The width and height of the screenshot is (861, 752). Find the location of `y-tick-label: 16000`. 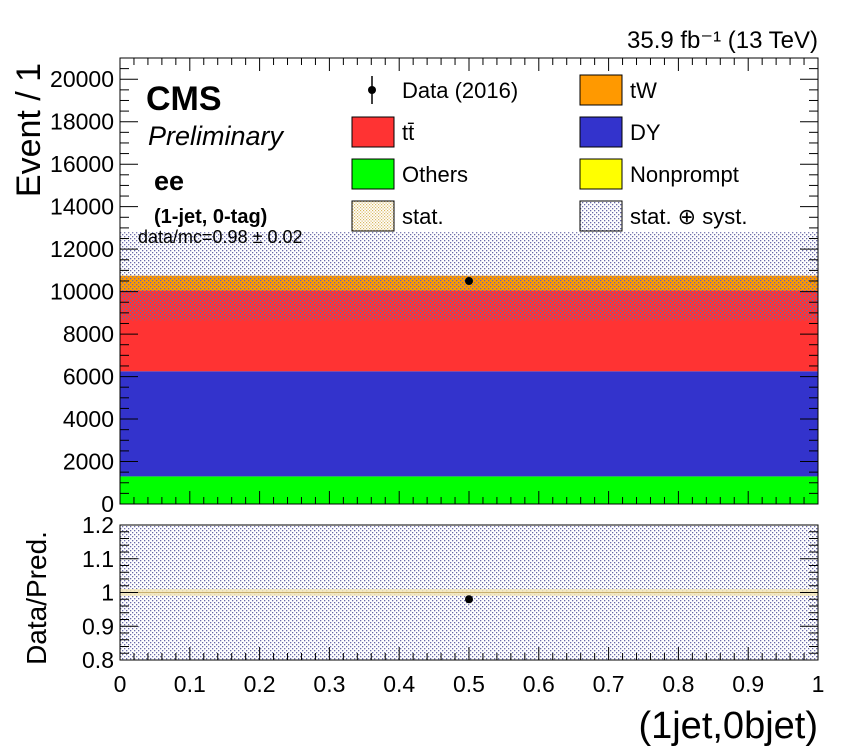

y-tick-label: 16000 is located at coordinates (82, 164).